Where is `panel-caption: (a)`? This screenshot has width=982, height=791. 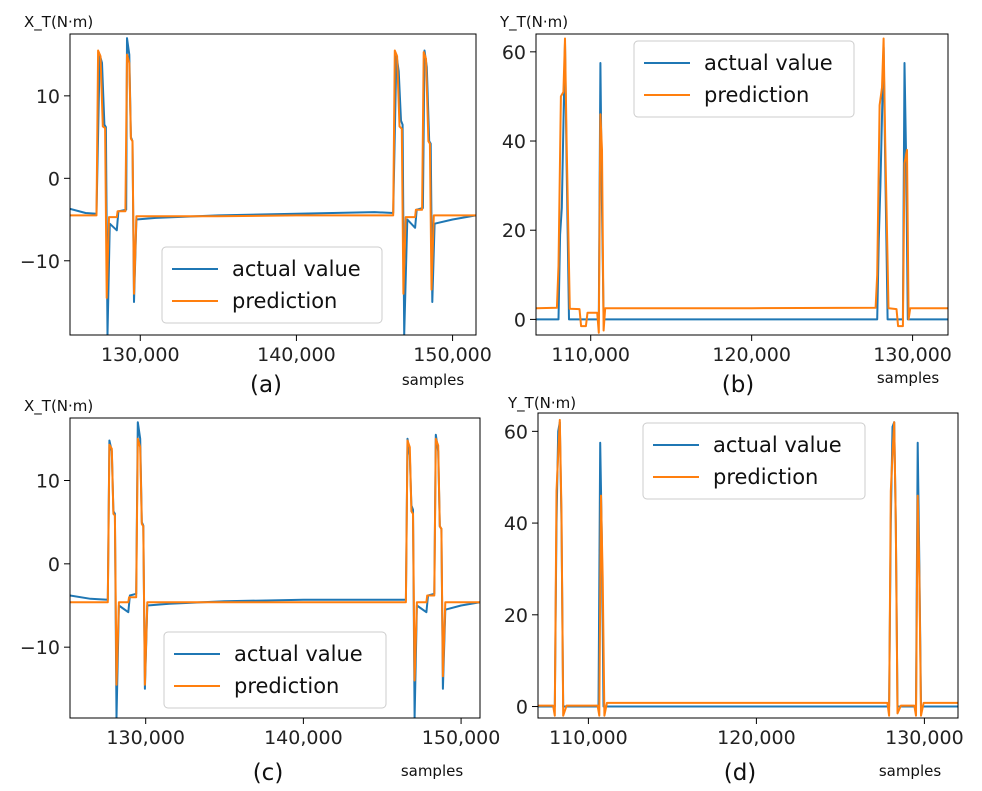 panel-caption: (a) is located at coordinates (266, 385).